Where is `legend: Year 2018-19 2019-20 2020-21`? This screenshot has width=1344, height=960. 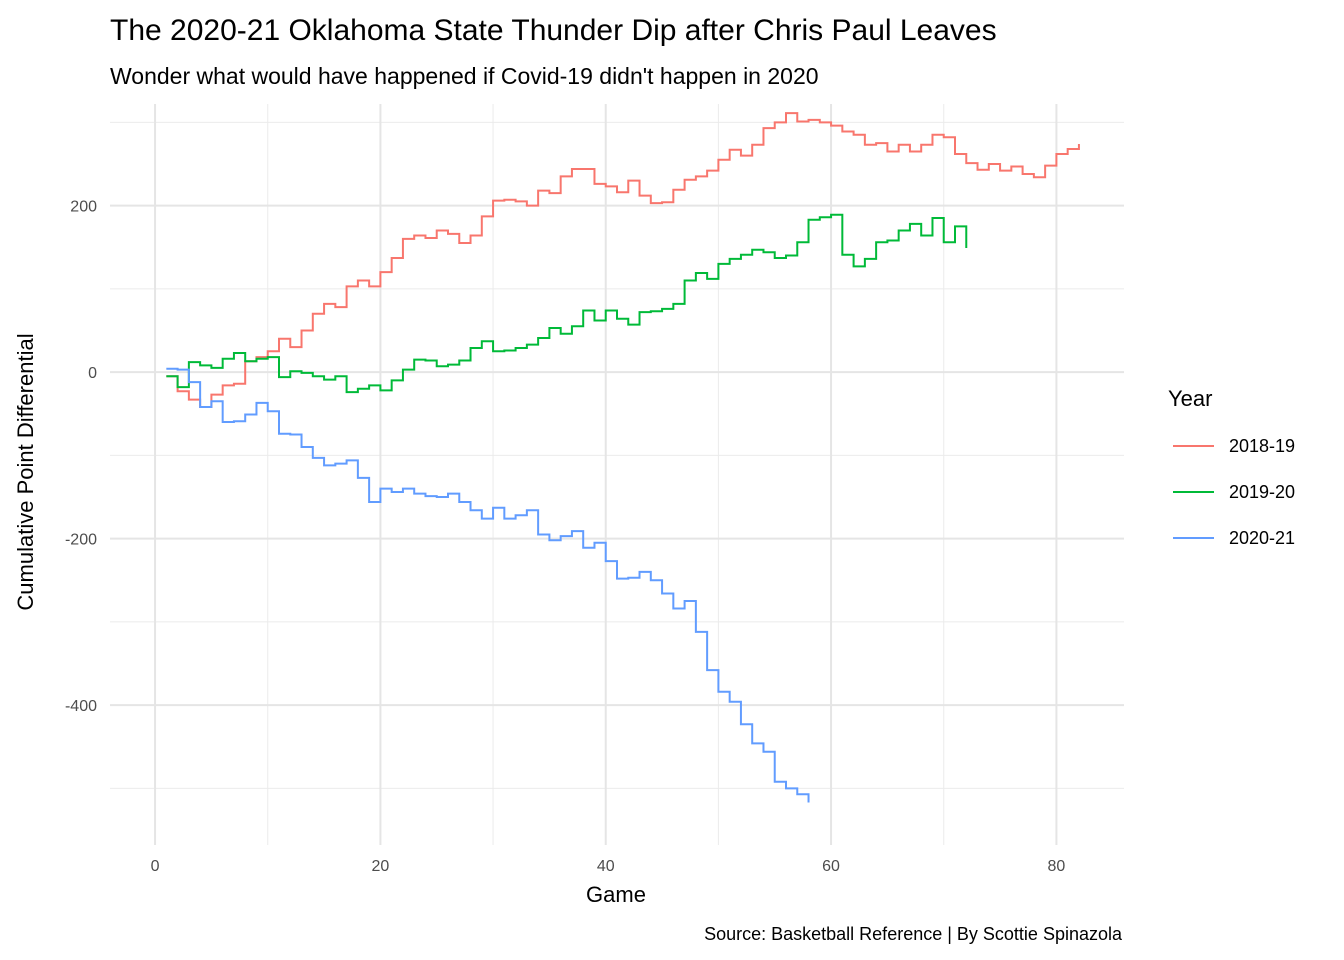
legend: Year 2018-19 2019-20 2020-21 is located at coordinates (1231, 467).